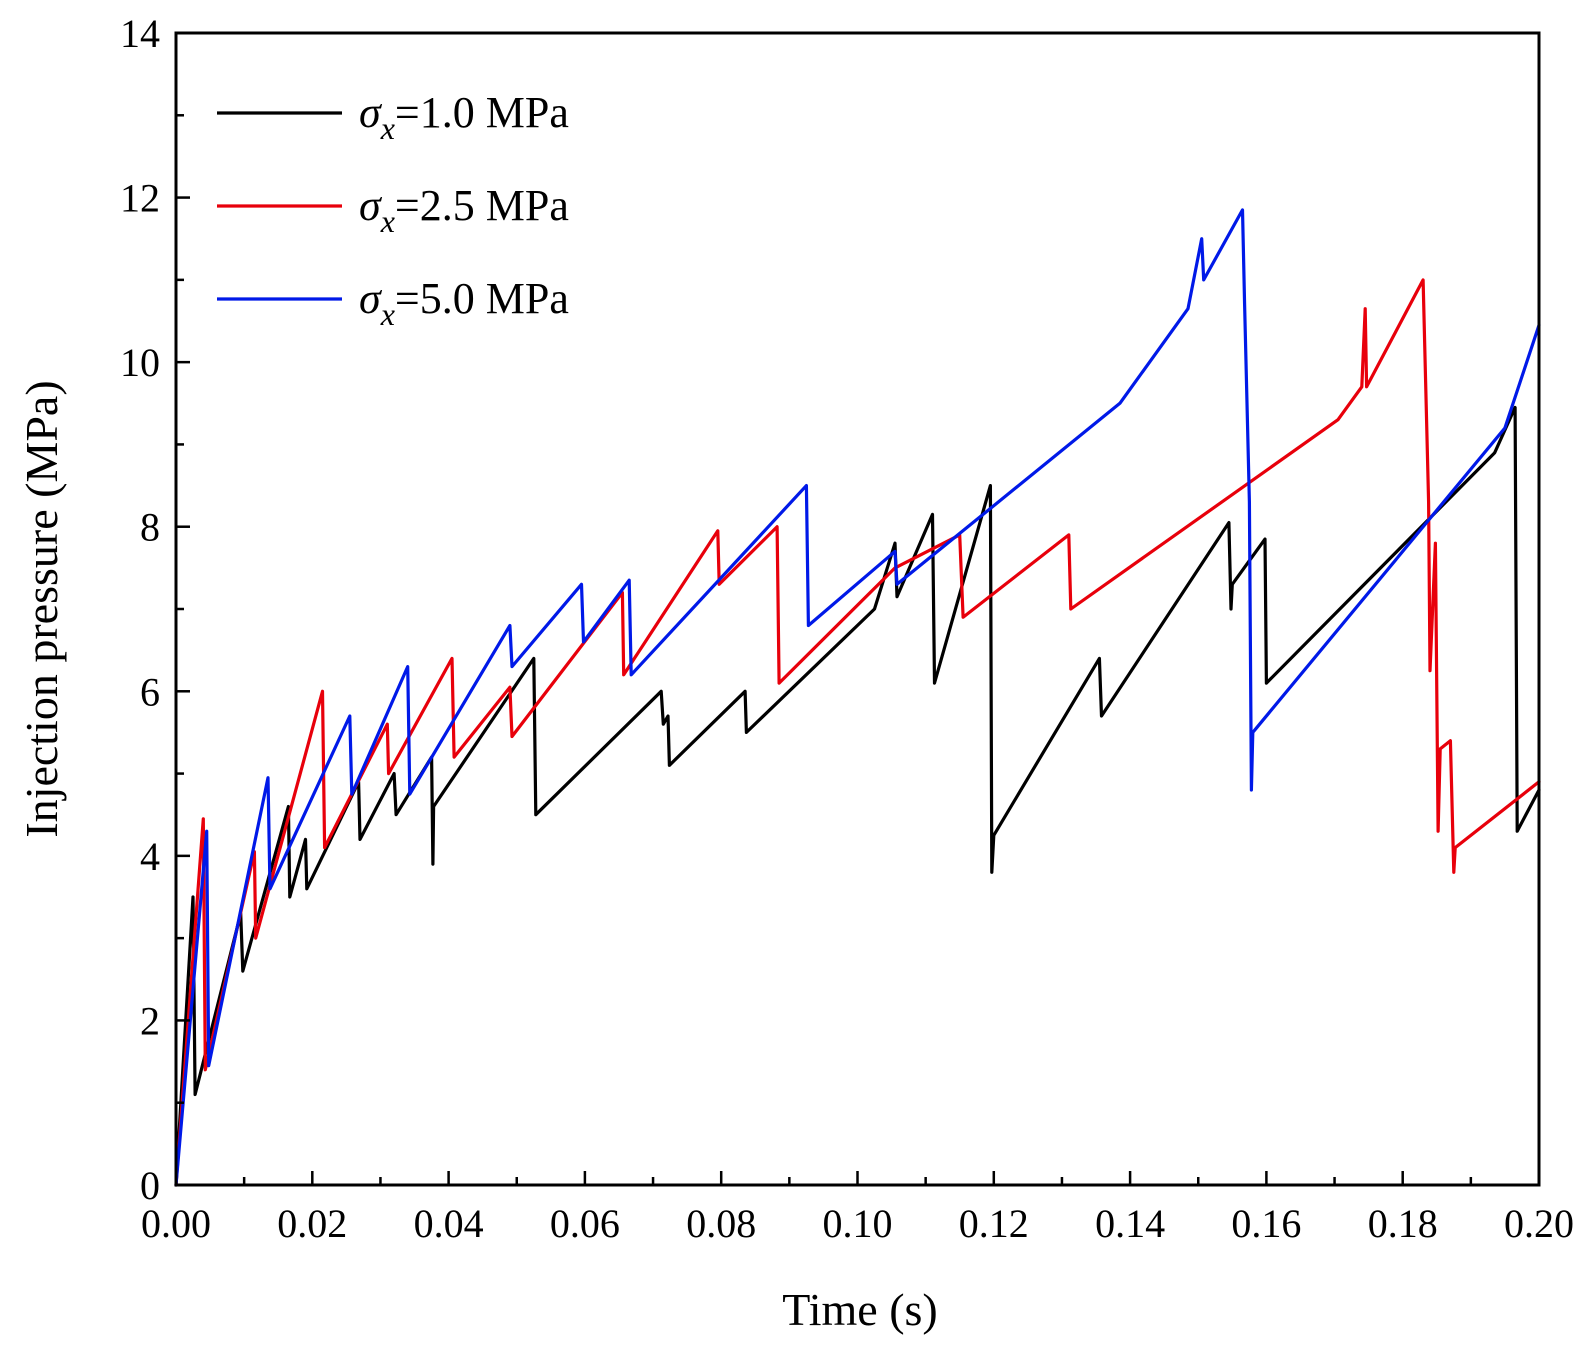 This screenshot has height=1361, width=1590. I want to click on x-tick-label: 0.10, so click(858, 1223).